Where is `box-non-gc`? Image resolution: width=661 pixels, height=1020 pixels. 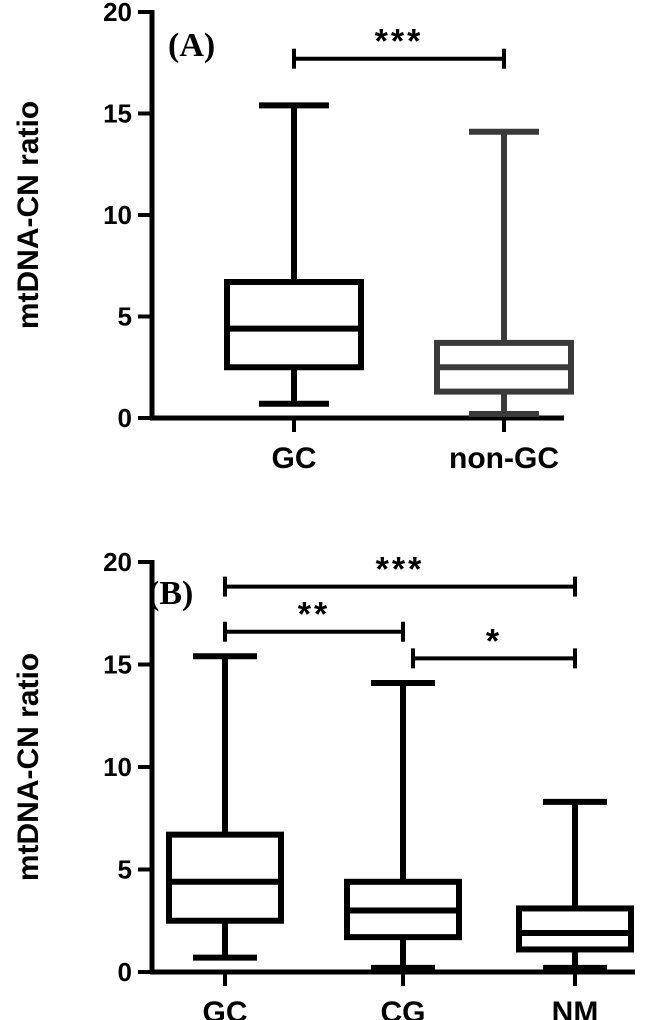 box-non-gc is located at coordinates (504, 272).